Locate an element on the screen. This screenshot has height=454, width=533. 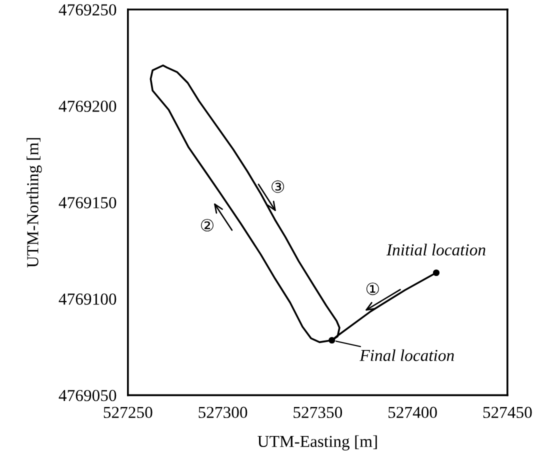
annotation: ③ is located at coordinates (278, 186).